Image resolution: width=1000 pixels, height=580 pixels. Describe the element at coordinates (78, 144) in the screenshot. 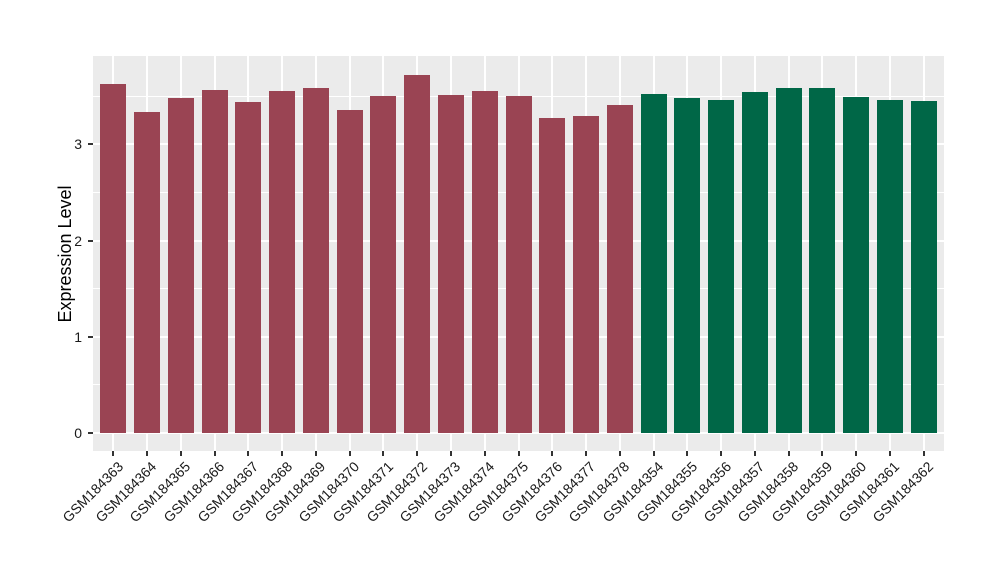

I see `y-tick-label: 3` at that location.